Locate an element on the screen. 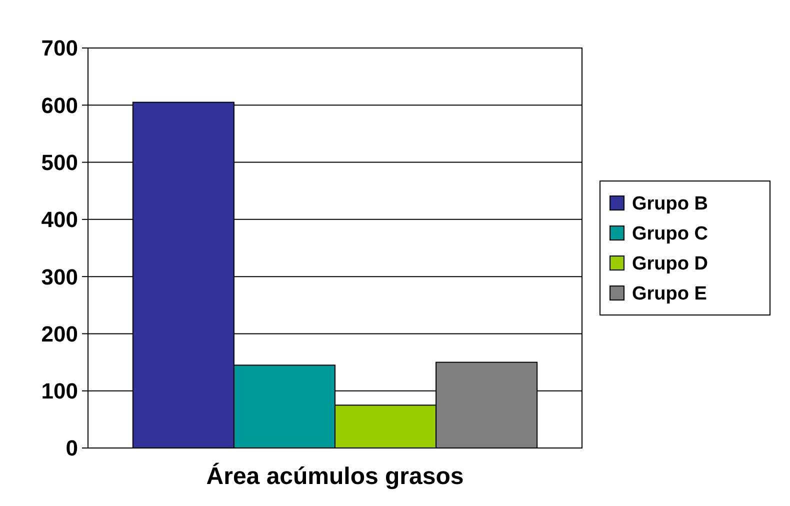  y-tick-label: 0 is located at coordinates (72, 448).